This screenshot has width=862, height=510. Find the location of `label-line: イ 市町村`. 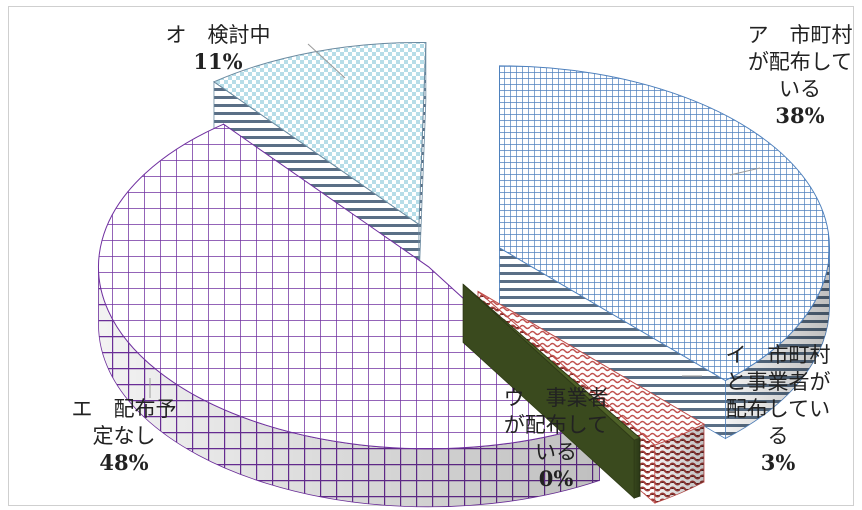

label-line: イ 市町村 is located at coordinates (778, 355).